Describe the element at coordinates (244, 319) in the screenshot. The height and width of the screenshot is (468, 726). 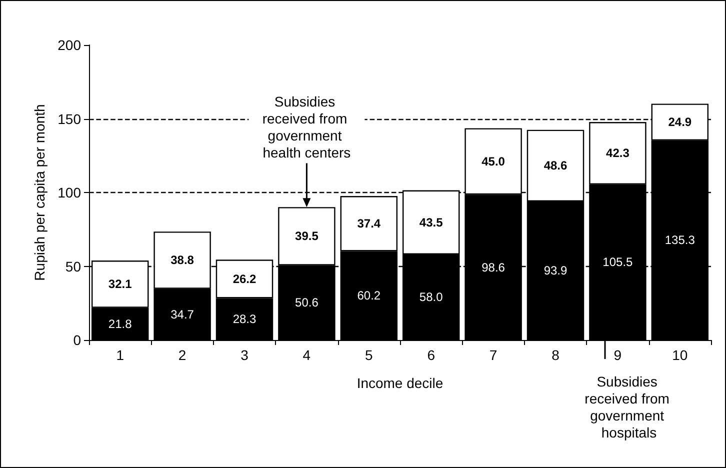
I see `data-label: 28.3` at that location.